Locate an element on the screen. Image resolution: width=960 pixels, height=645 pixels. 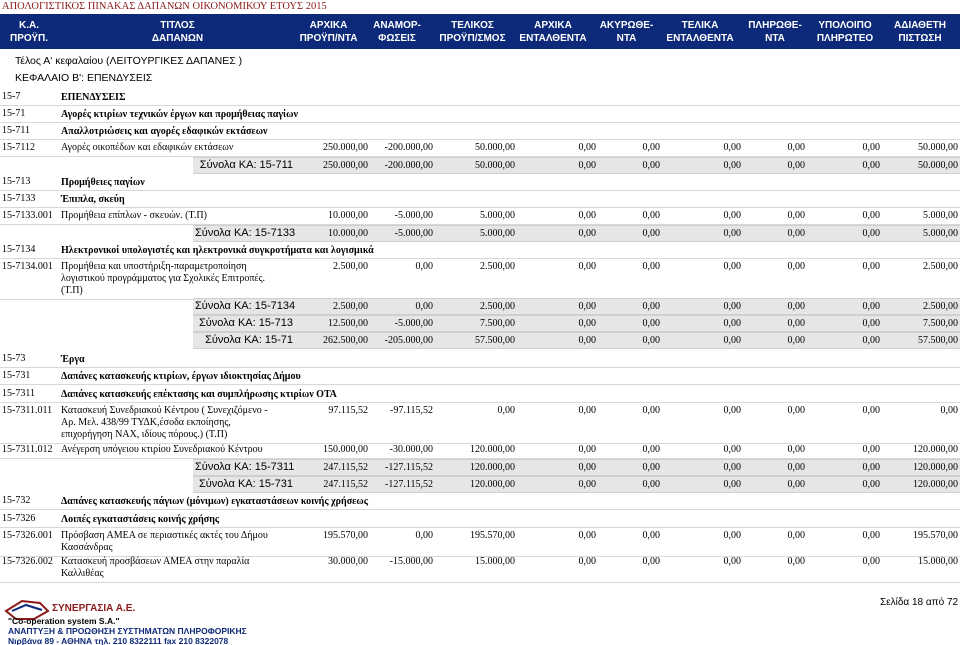
subtotal-label: Σύνολα ΚΑ: 15-731 is located at coordinates (245, 484).